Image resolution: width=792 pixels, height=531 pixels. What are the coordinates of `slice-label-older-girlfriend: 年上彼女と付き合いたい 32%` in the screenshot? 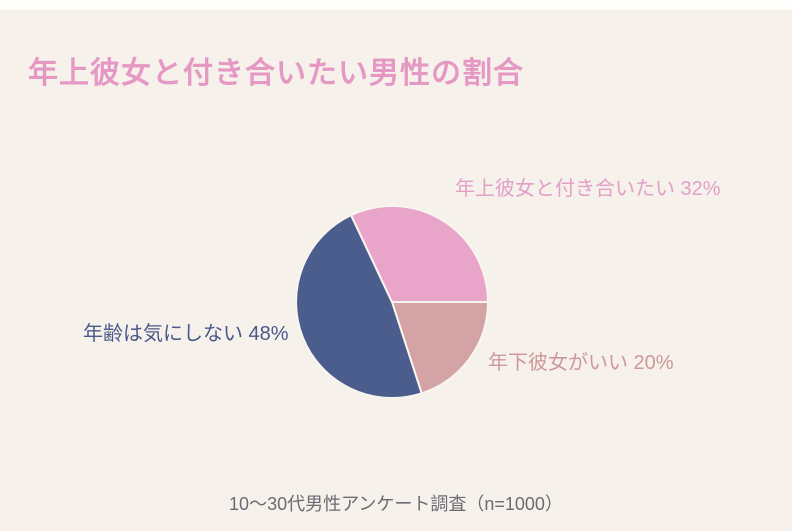 It's located at (588, 189).